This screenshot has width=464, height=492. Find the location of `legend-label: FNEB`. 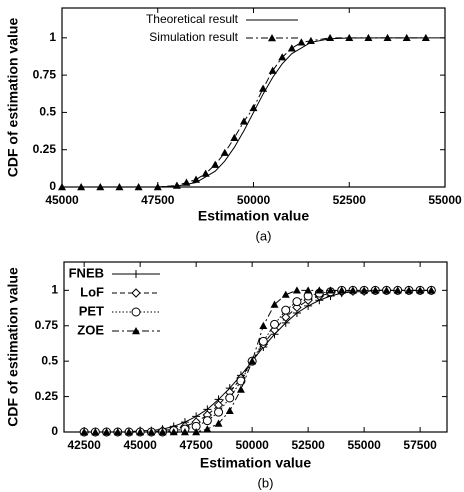

legend-label: FNEB is located at coordinates (86, 272).